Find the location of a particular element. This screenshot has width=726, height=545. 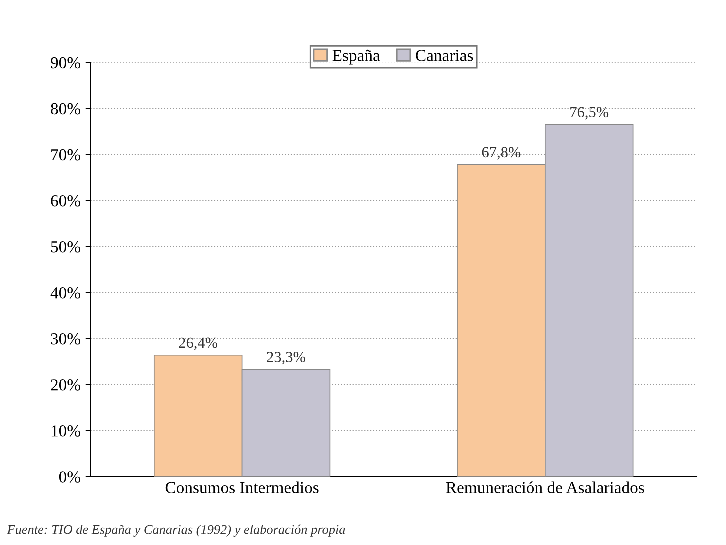

y-tick-label: 20% is located at coordinates (65, 385).